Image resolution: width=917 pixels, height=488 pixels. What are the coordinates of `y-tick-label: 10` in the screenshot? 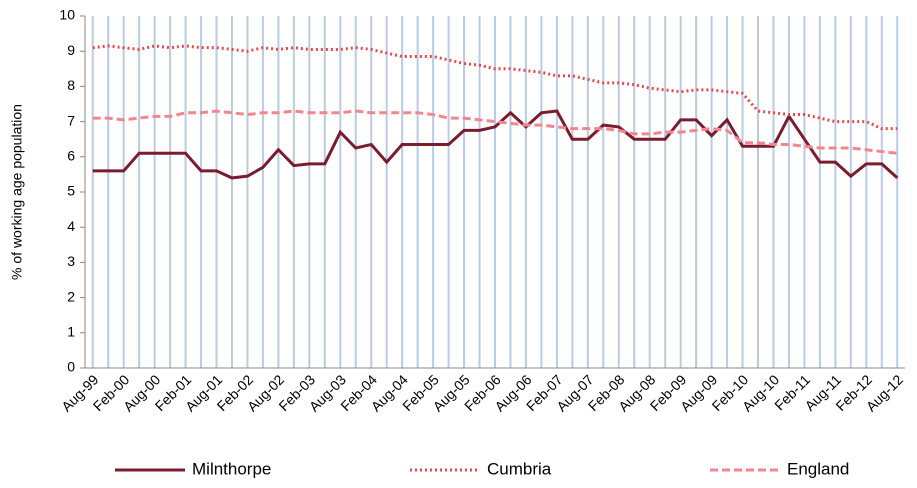 It's located at (67, 15).